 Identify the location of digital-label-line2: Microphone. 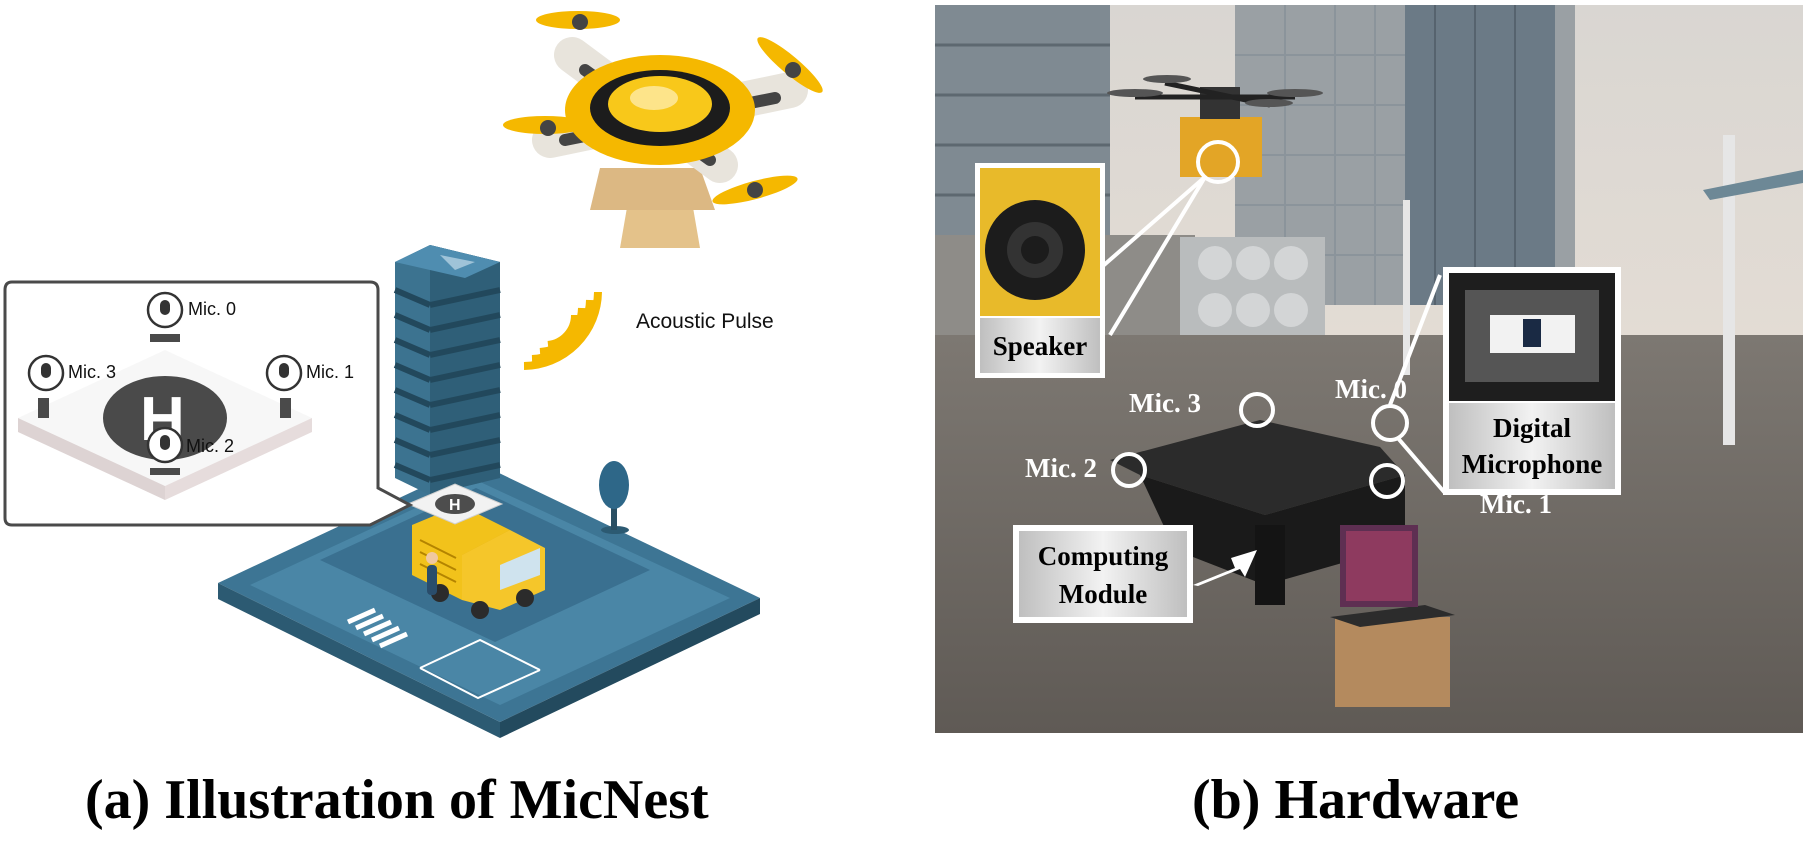
(1532, 464).